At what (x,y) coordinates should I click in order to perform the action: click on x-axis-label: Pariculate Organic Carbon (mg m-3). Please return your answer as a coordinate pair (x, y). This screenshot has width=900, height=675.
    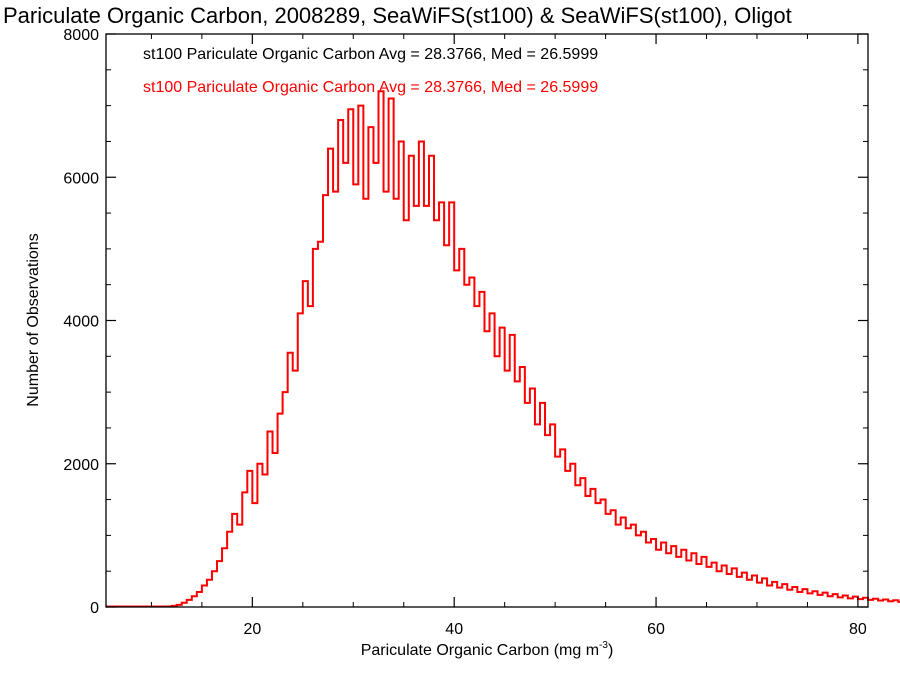
    Looking at the image, I should click on (487, 649).